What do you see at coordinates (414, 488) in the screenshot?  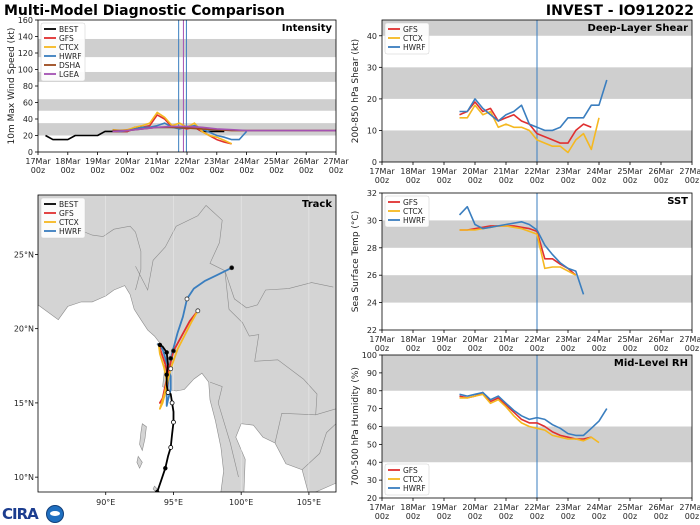 I see `rh-legend-label-hwrf: HWRF` at bounding box center [414, 488].